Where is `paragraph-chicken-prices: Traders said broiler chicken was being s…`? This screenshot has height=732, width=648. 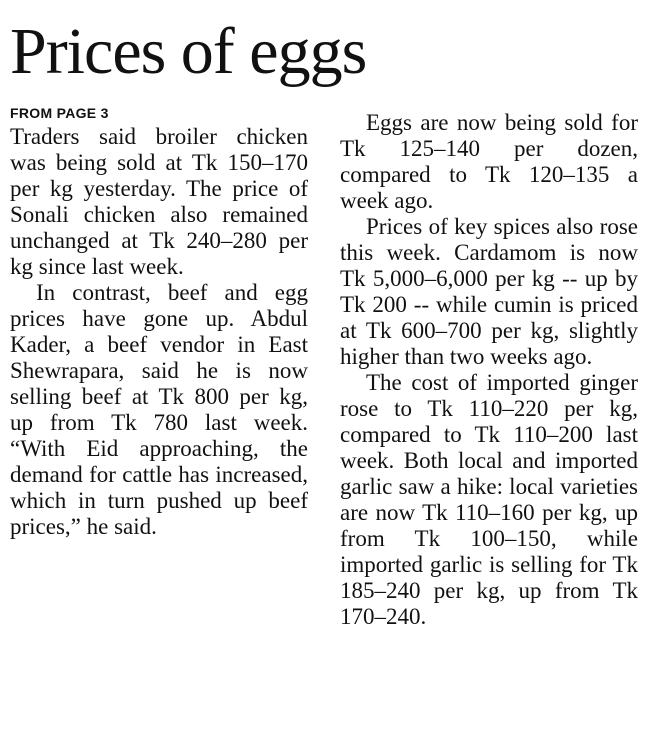
paragraph-chicken-prices: Traders said broiler chicken was being s… is located at coordinates (159, 201).